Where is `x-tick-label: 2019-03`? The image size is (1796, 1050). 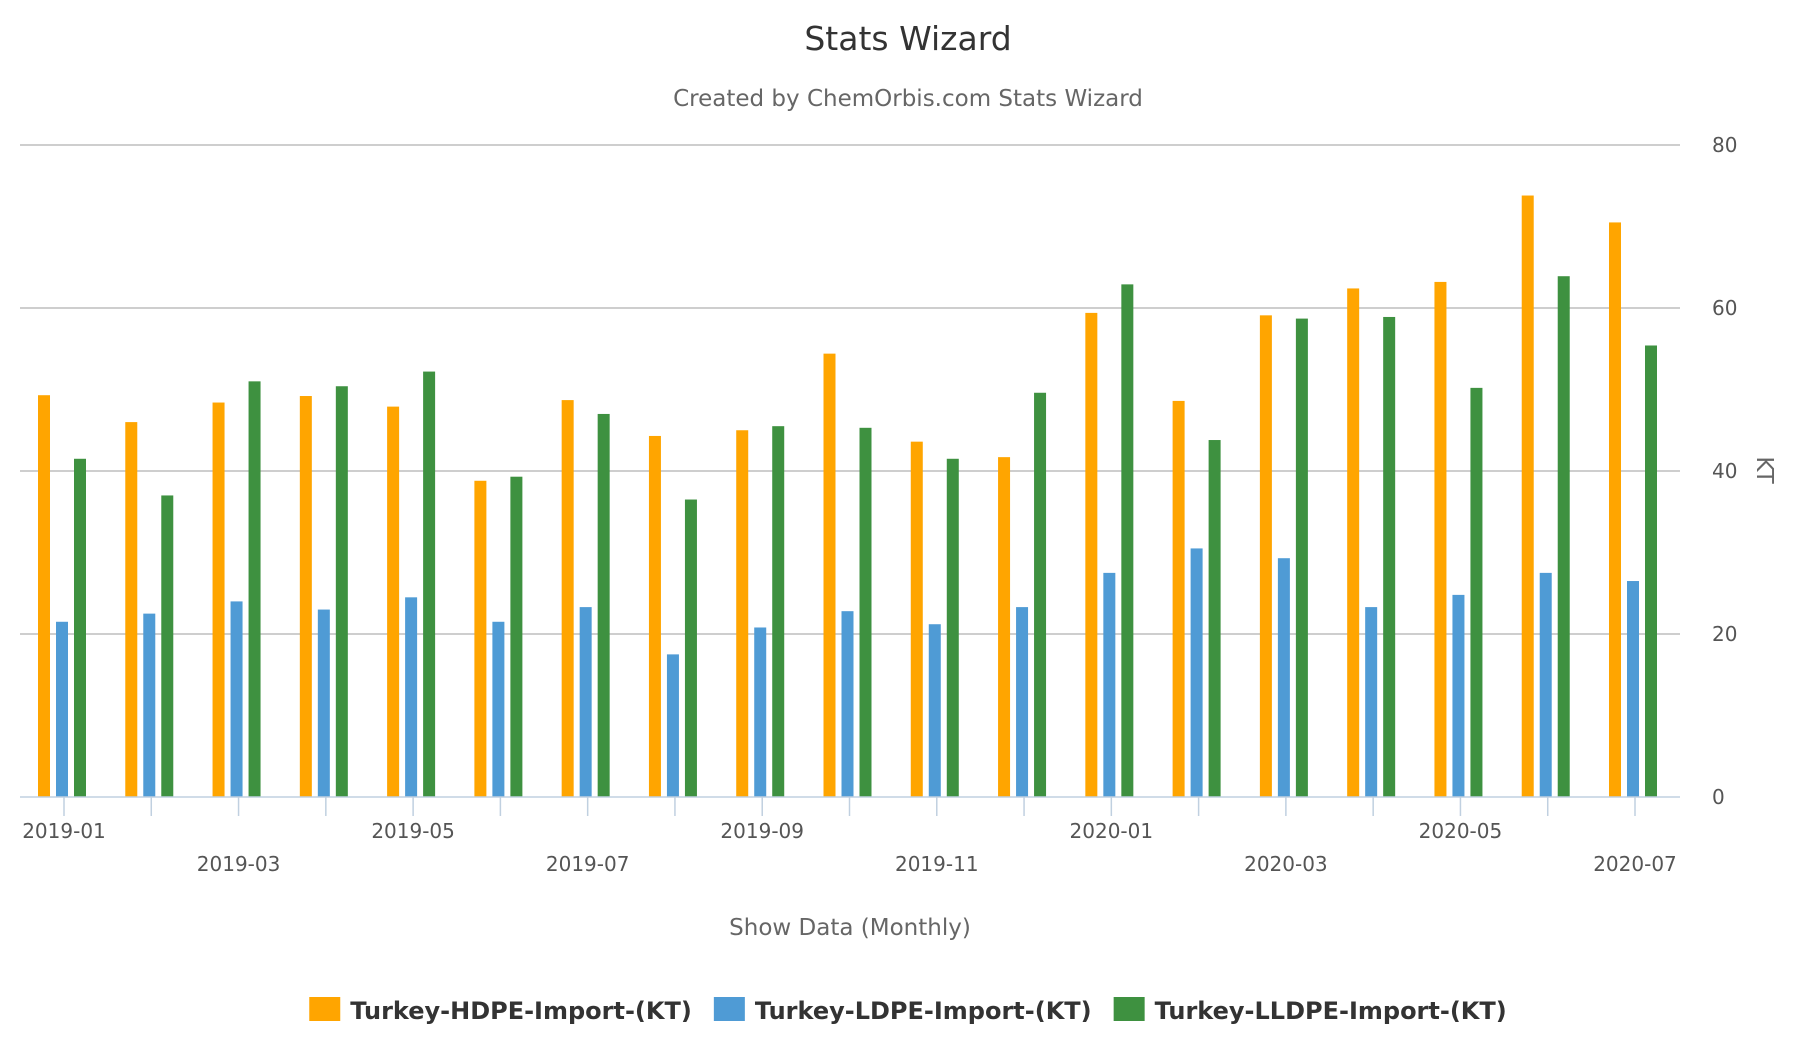
x-tick-label: 2019-03 is located at coordinates (239, 864).